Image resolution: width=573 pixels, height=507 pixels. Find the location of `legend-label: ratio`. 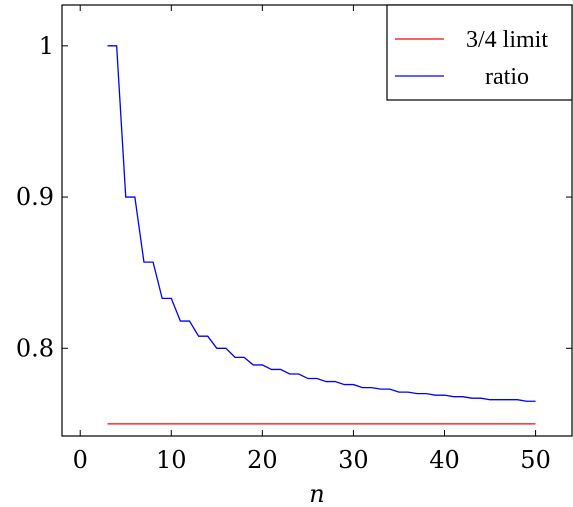

legend-label: ratio is located at coordinates (507, 77).